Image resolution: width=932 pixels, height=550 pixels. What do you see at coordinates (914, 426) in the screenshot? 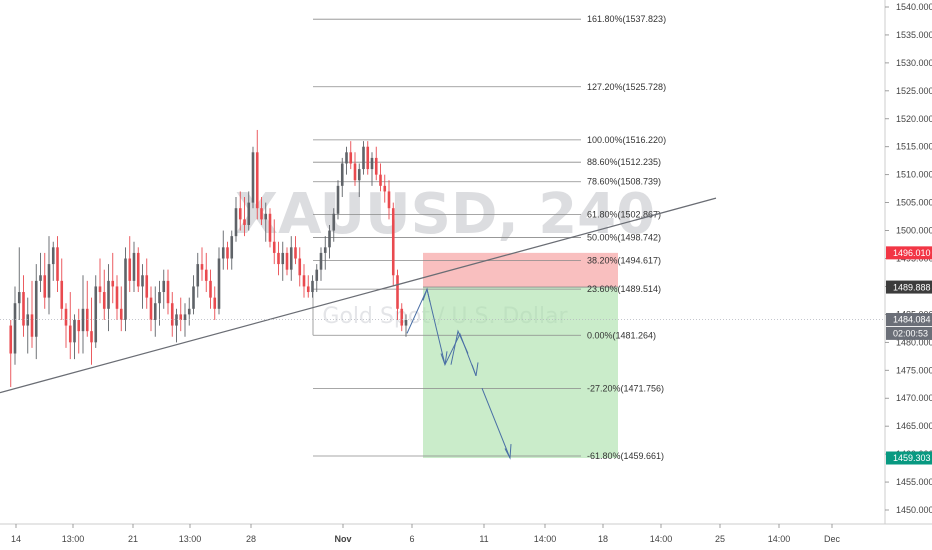
I see `price-tick-label: 1465.000` at bounding box center [914, 426].